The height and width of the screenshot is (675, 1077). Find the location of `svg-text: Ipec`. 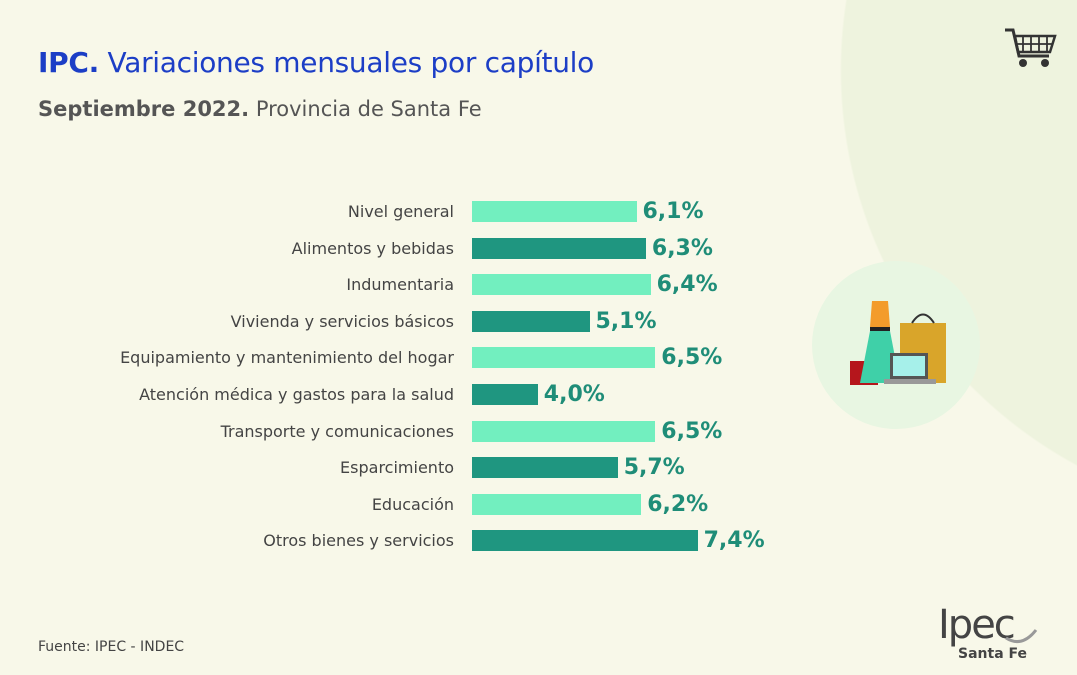

svg-text: Ipec is located at coordinates (976, 625).